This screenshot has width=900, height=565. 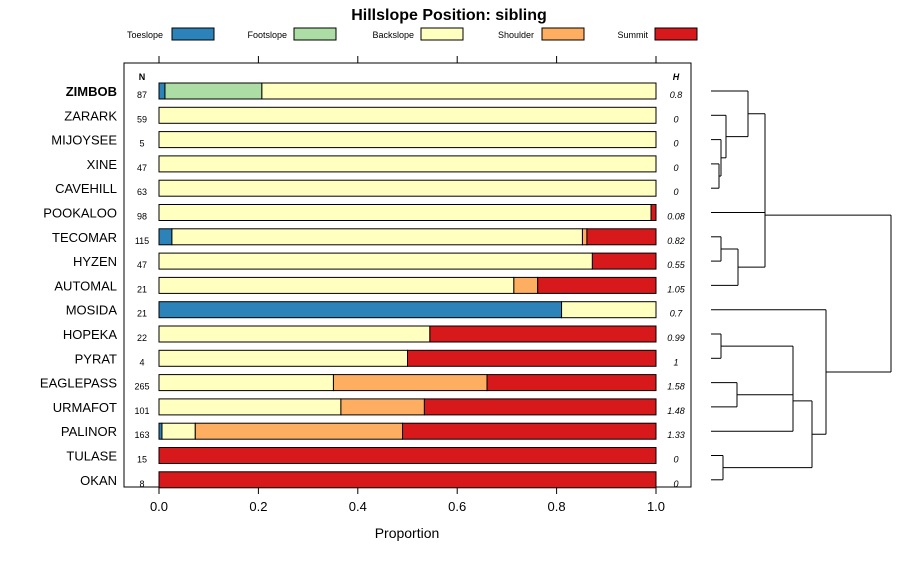 What do you see at coordinates (676, 217) in the screenshot?
I see `entropy-label: 0.08` at bounding box center [676, 217].